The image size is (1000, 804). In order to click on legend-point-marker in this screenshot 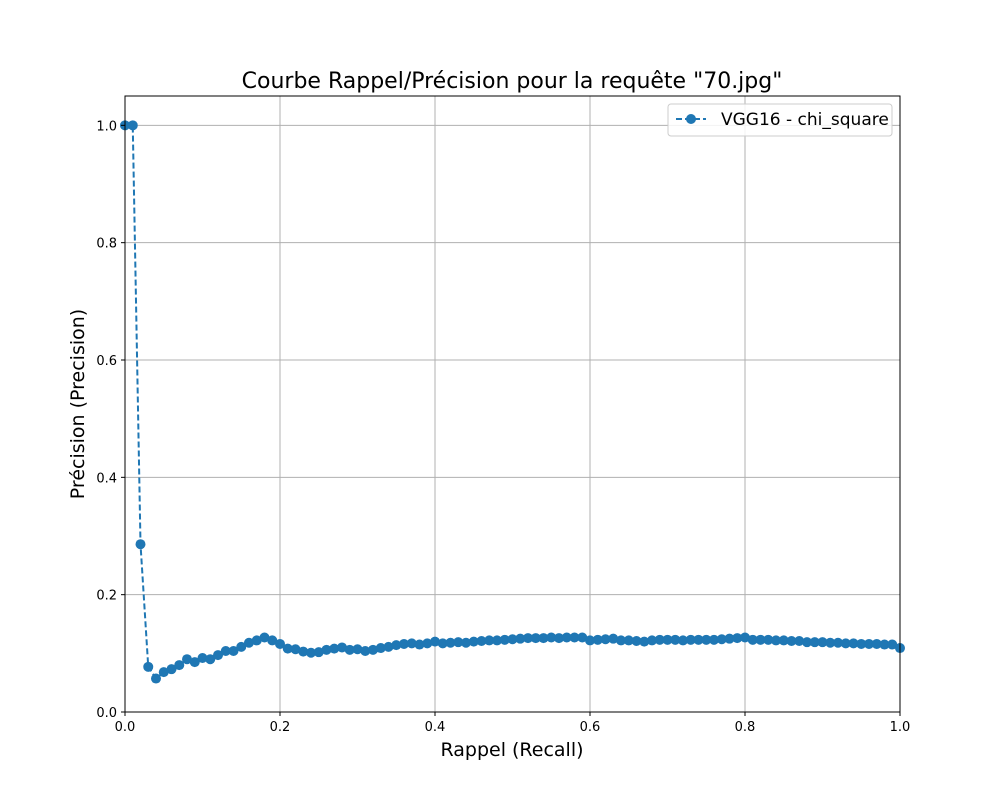, I will do `click(691, 119)`.